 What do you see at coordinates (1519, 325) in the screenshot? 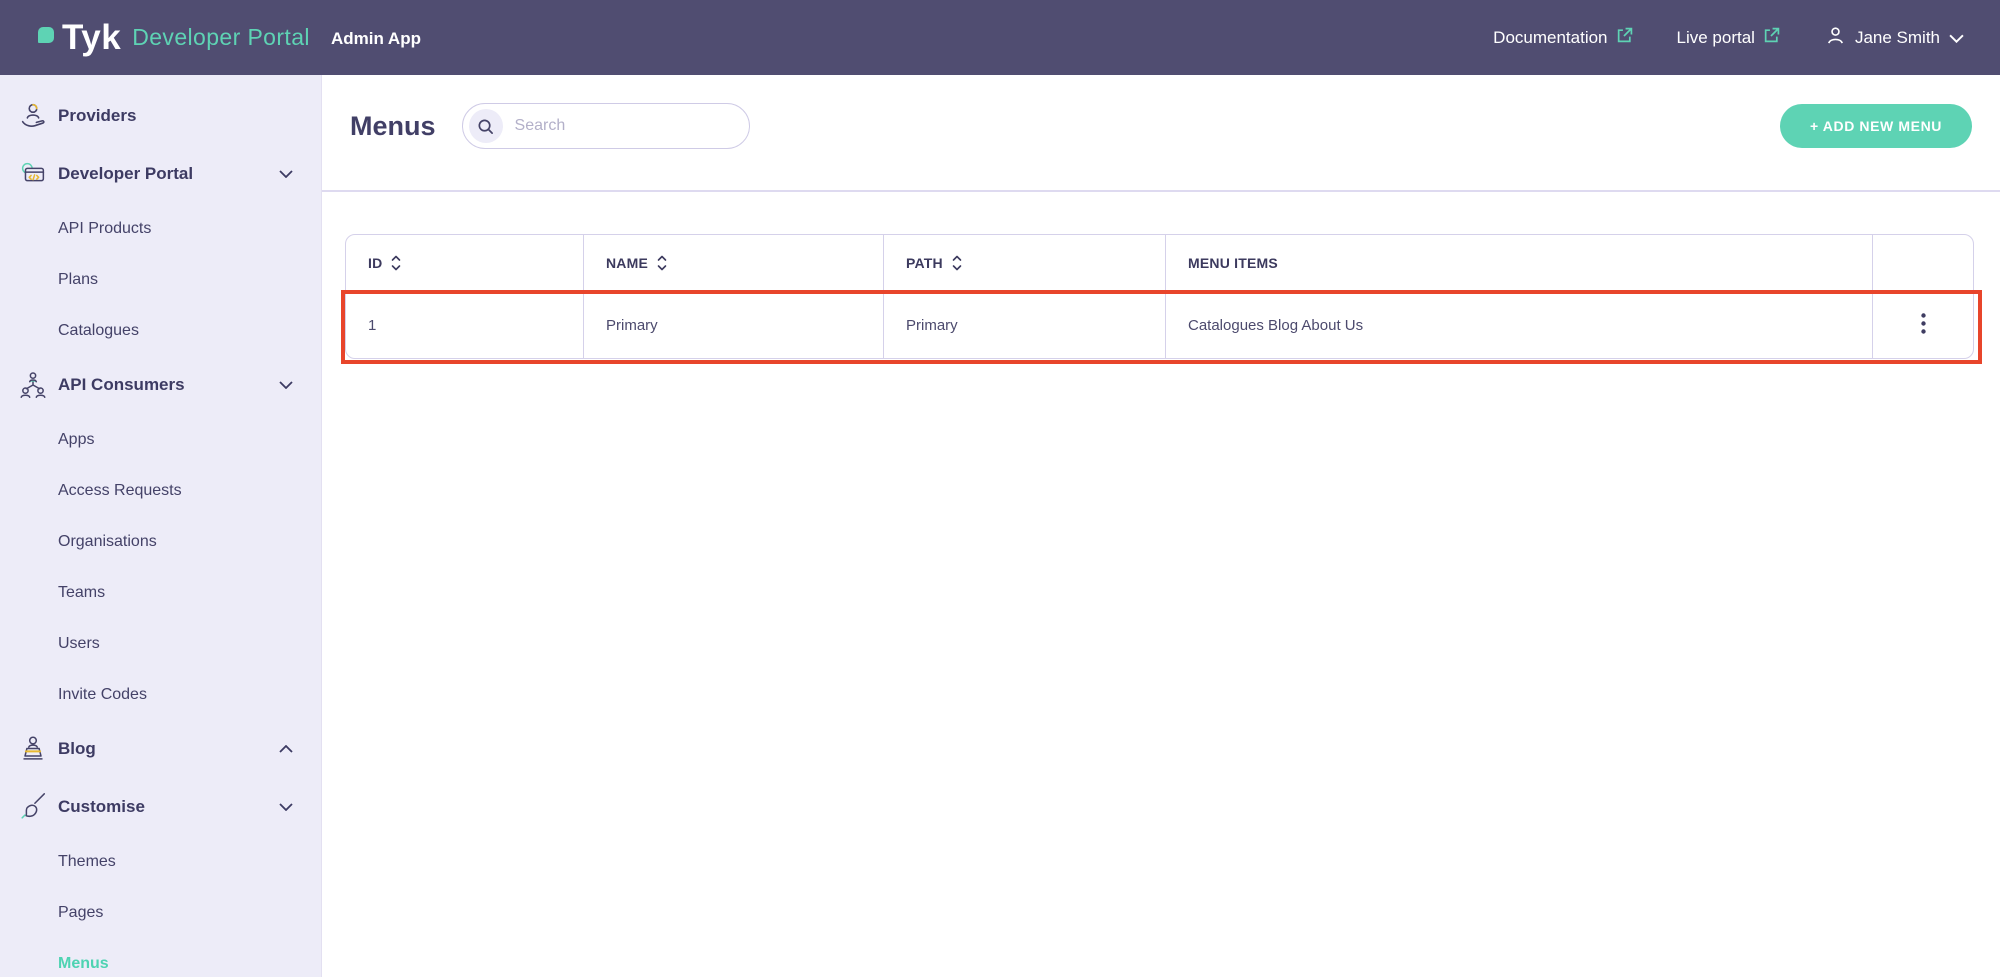
I see `cell-menu-items: Catalogues Blog About Us` at bounding box center [1519, 325].